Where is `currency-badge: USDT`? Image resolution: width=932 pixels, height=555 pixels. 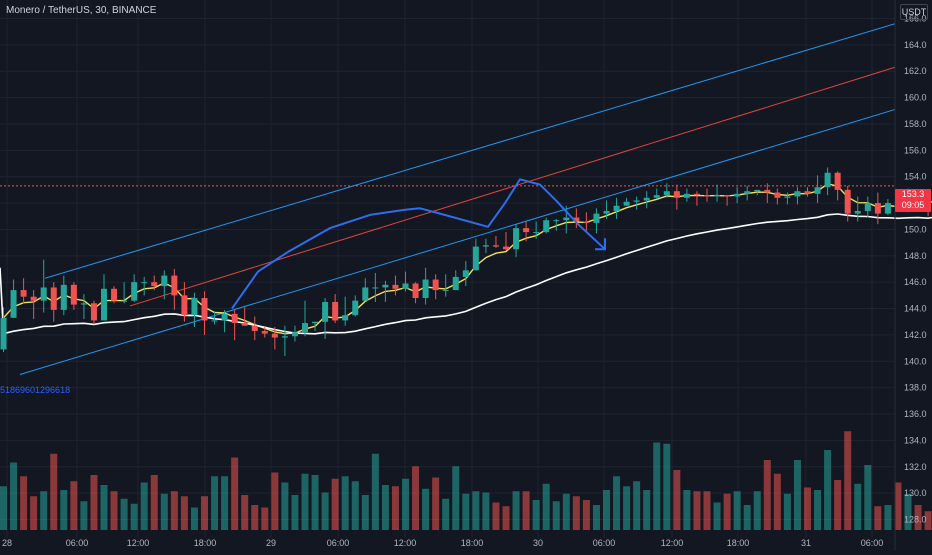
currency-badge: USDT is located at coordinates (914, 12).